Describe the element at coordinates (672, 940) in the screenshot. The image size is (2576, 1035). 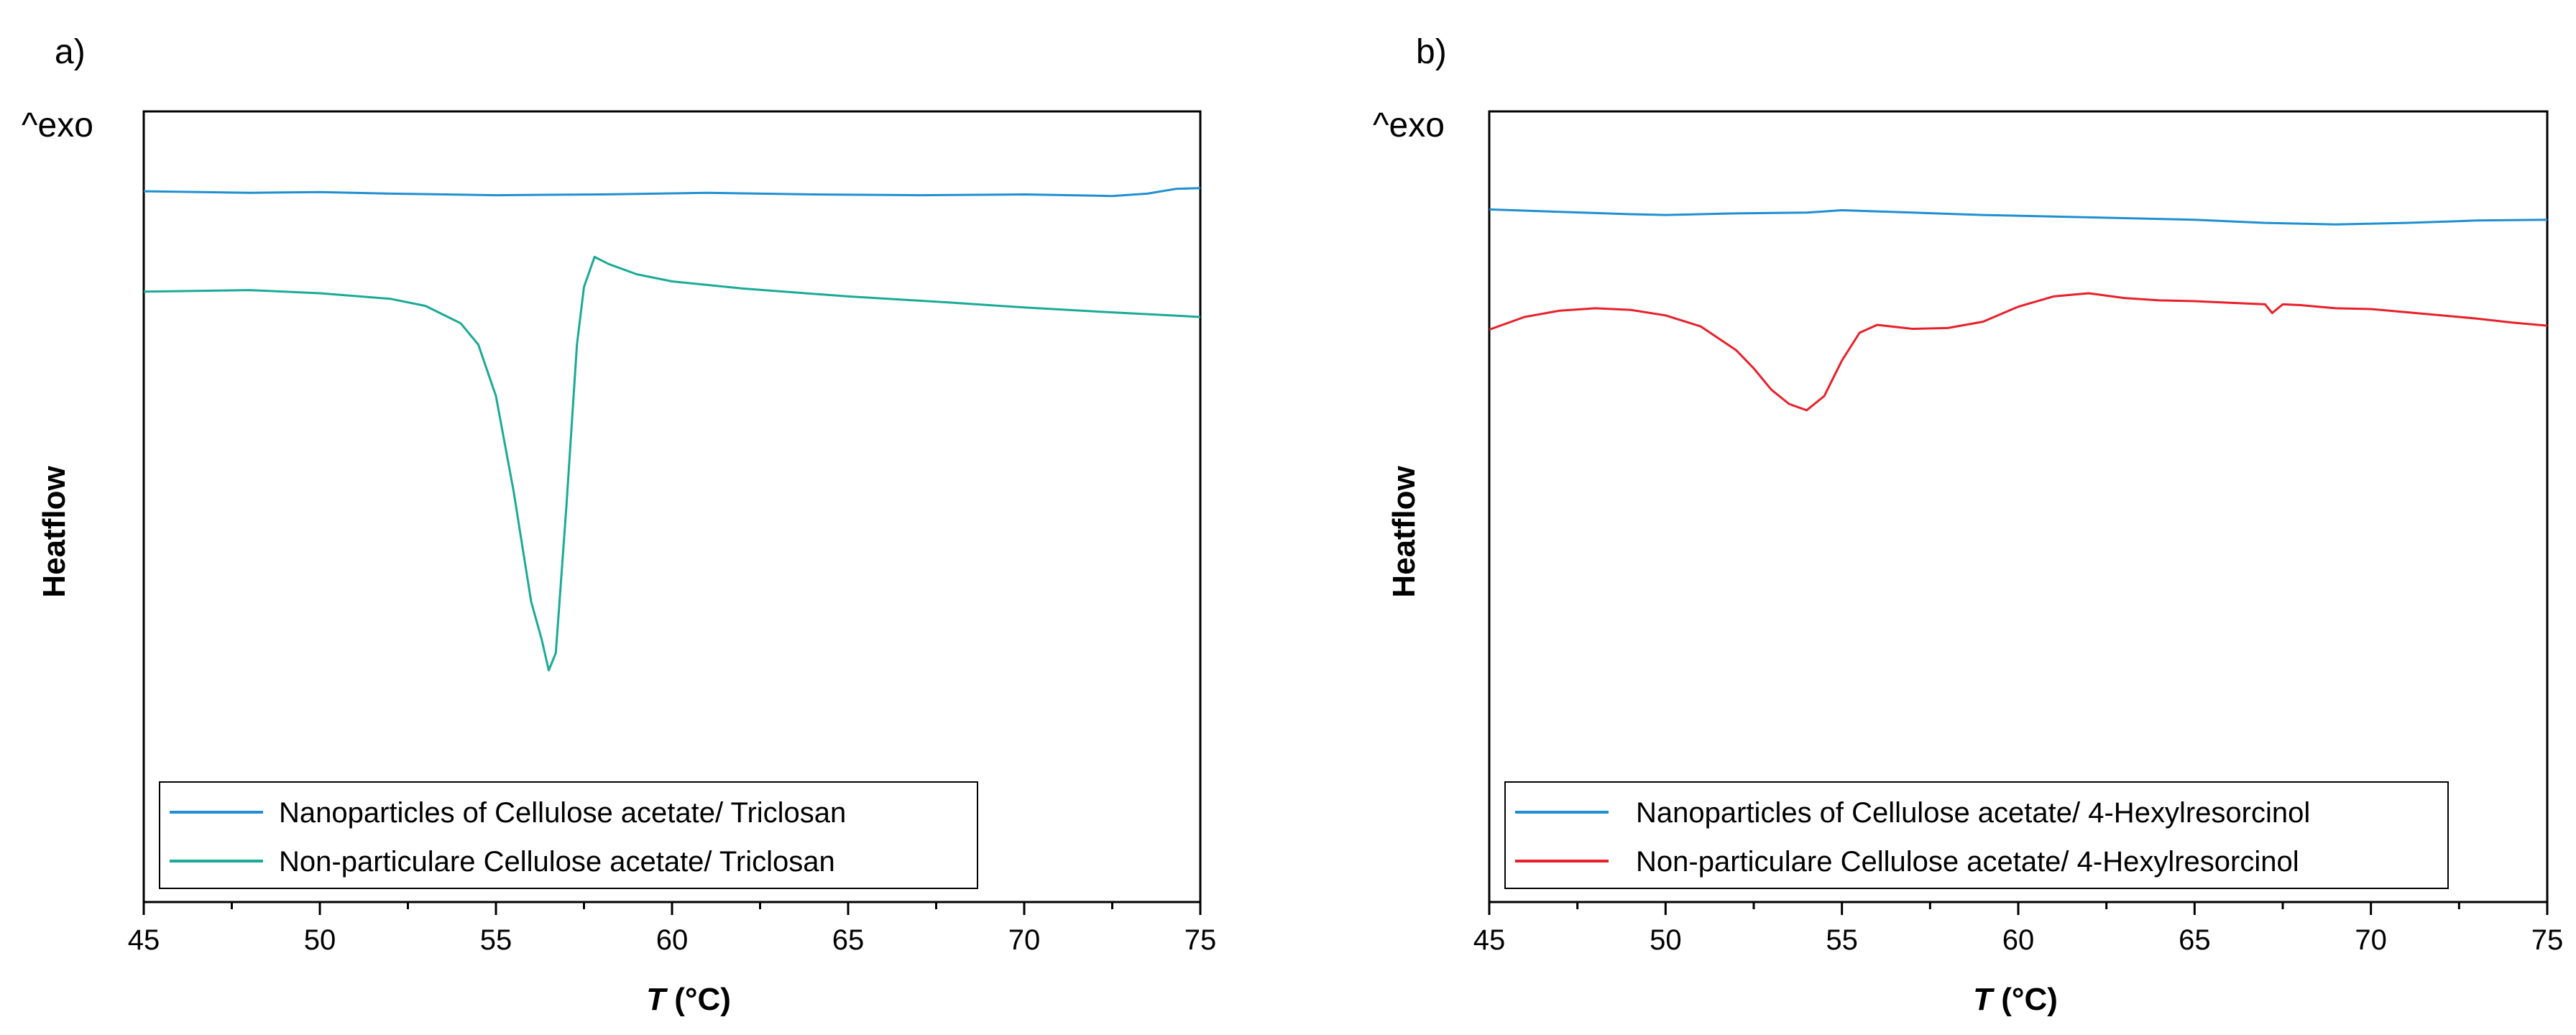
I see `x-tick-label-a-3: 60` at that location.